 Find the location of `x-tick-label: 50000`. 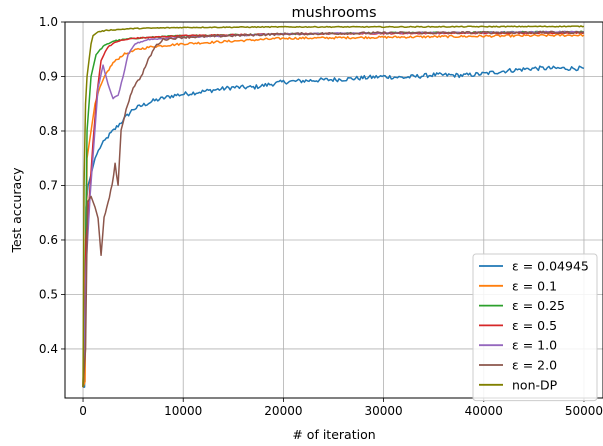

x-tick-label: 50000 is located at coordinates (584, 411).